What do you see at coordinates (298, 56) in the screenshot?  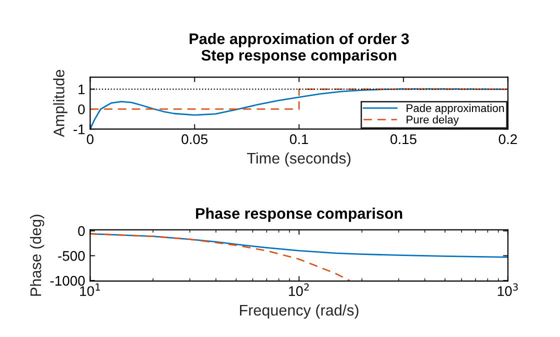 I see `chart-subtitle: Step response comparison` at bounding box center [298, 56].